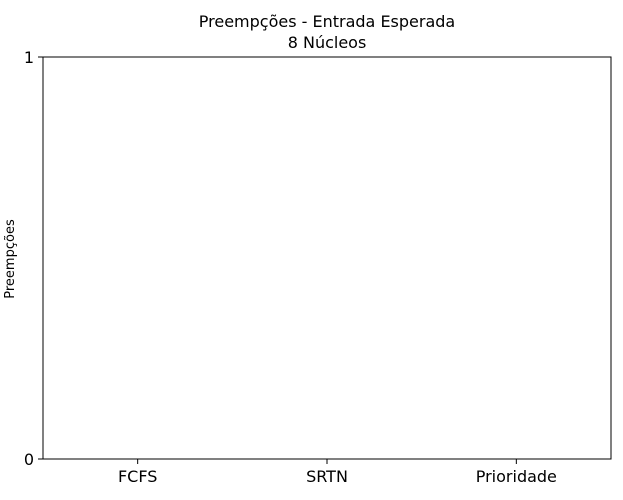 This screenshot has height=500, width=623. What do you see at coordinates (327, 42) in the screenshot?
I see `chart-subtitle: 8 Núcleos` at bounding box center [327, 42].